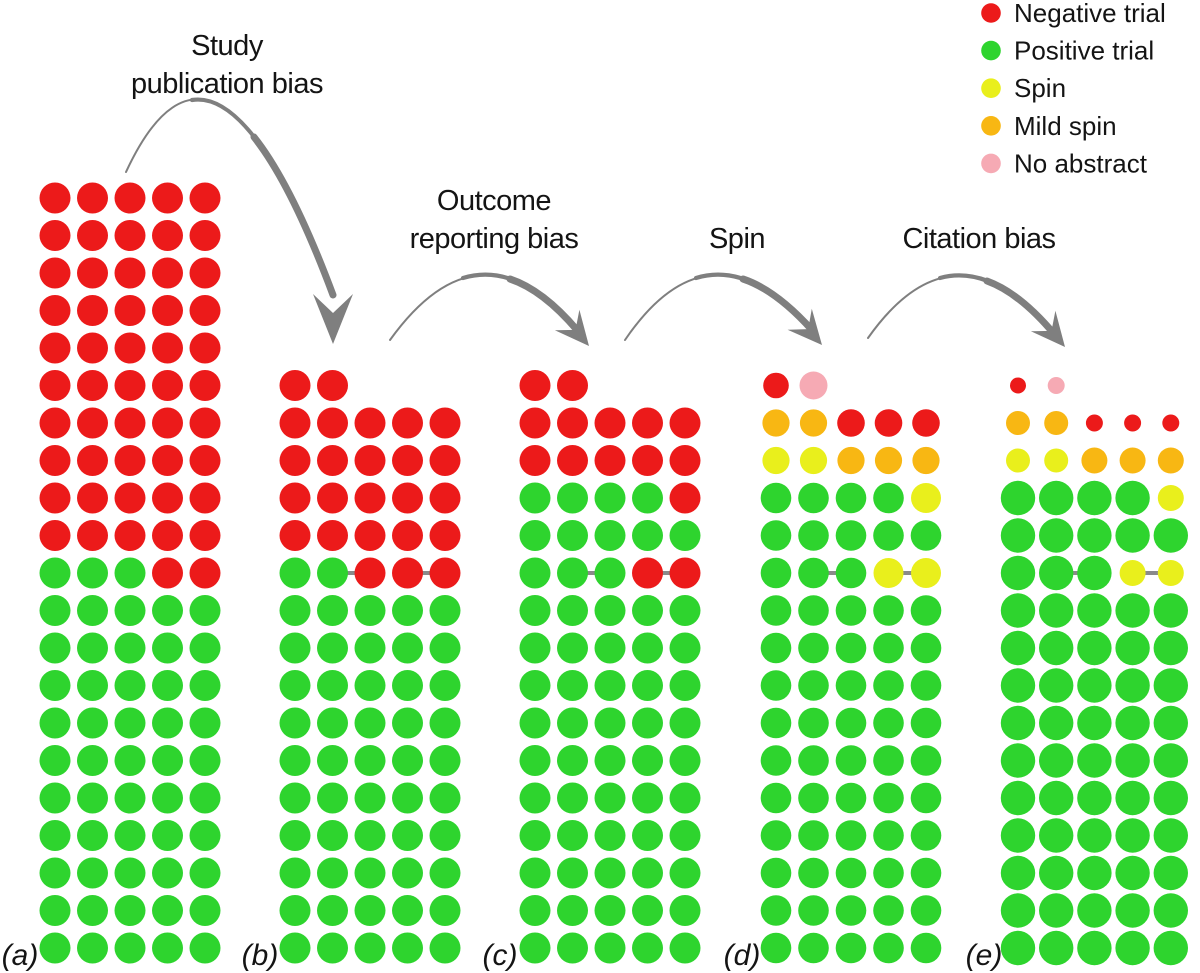 This screenshot has width=1200, height=973. Describe the element at coordinates (1021, 308) in the screenshot. I see `arrow-curve` at that location.